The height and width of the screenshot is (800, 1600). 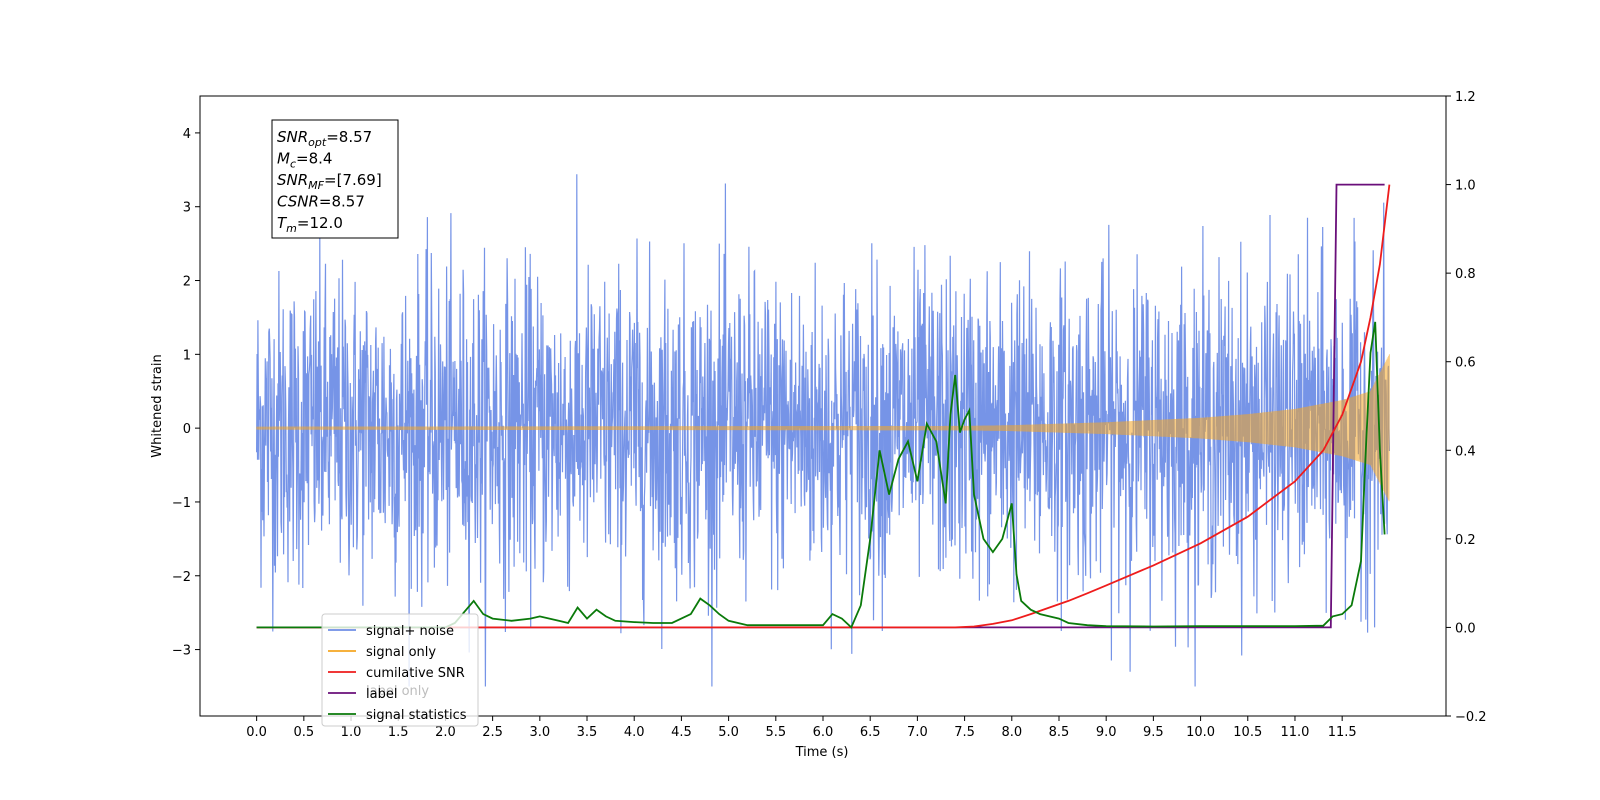 What do you see at coordinates (157, 405) in the screenshot?
I see `y-axis-label-left: Whitened strain` at bounding box center [157, 405].